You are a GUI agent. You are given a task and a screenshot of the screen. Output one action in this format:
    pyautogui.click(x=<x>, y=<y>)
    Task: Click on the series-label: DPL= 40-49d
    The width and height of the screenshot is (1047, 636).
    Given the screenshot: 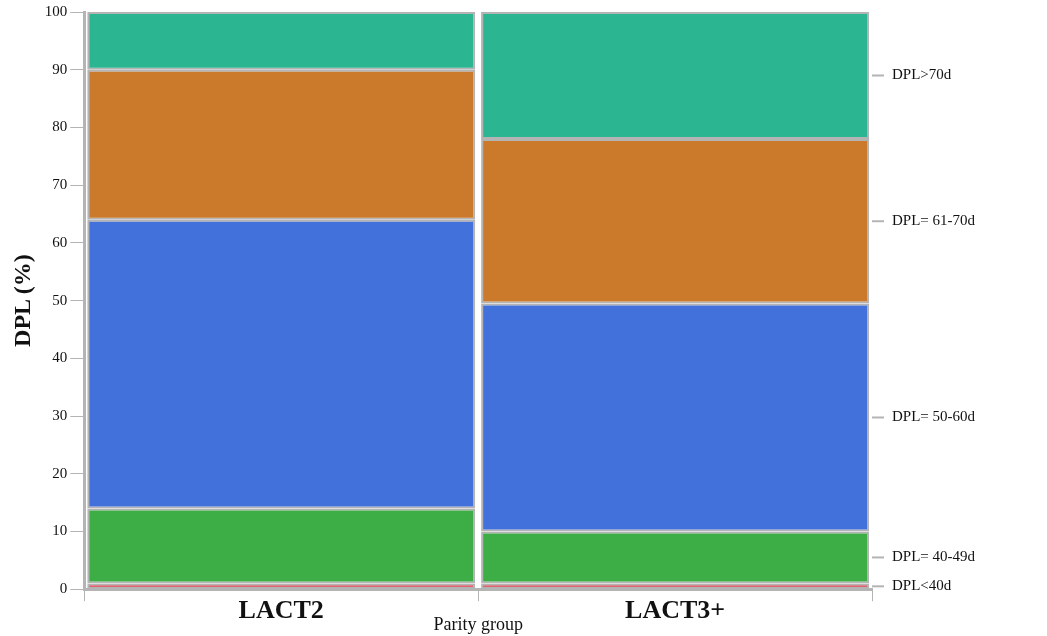 What is the action you would take?
    pyautogui.click(x=934, y=556)
    